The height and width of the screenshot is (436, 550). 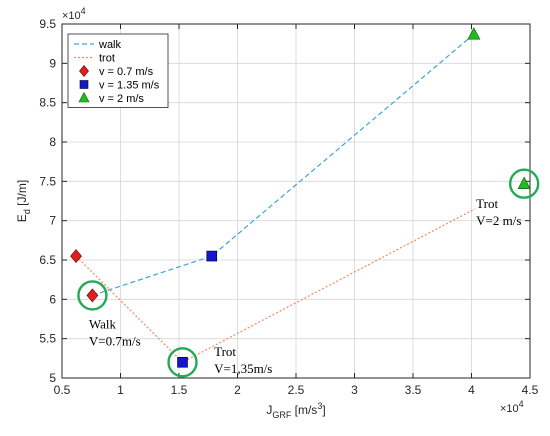 I want to click on legend-label: v = 1.35 m/s, so click(x=129, y=86).